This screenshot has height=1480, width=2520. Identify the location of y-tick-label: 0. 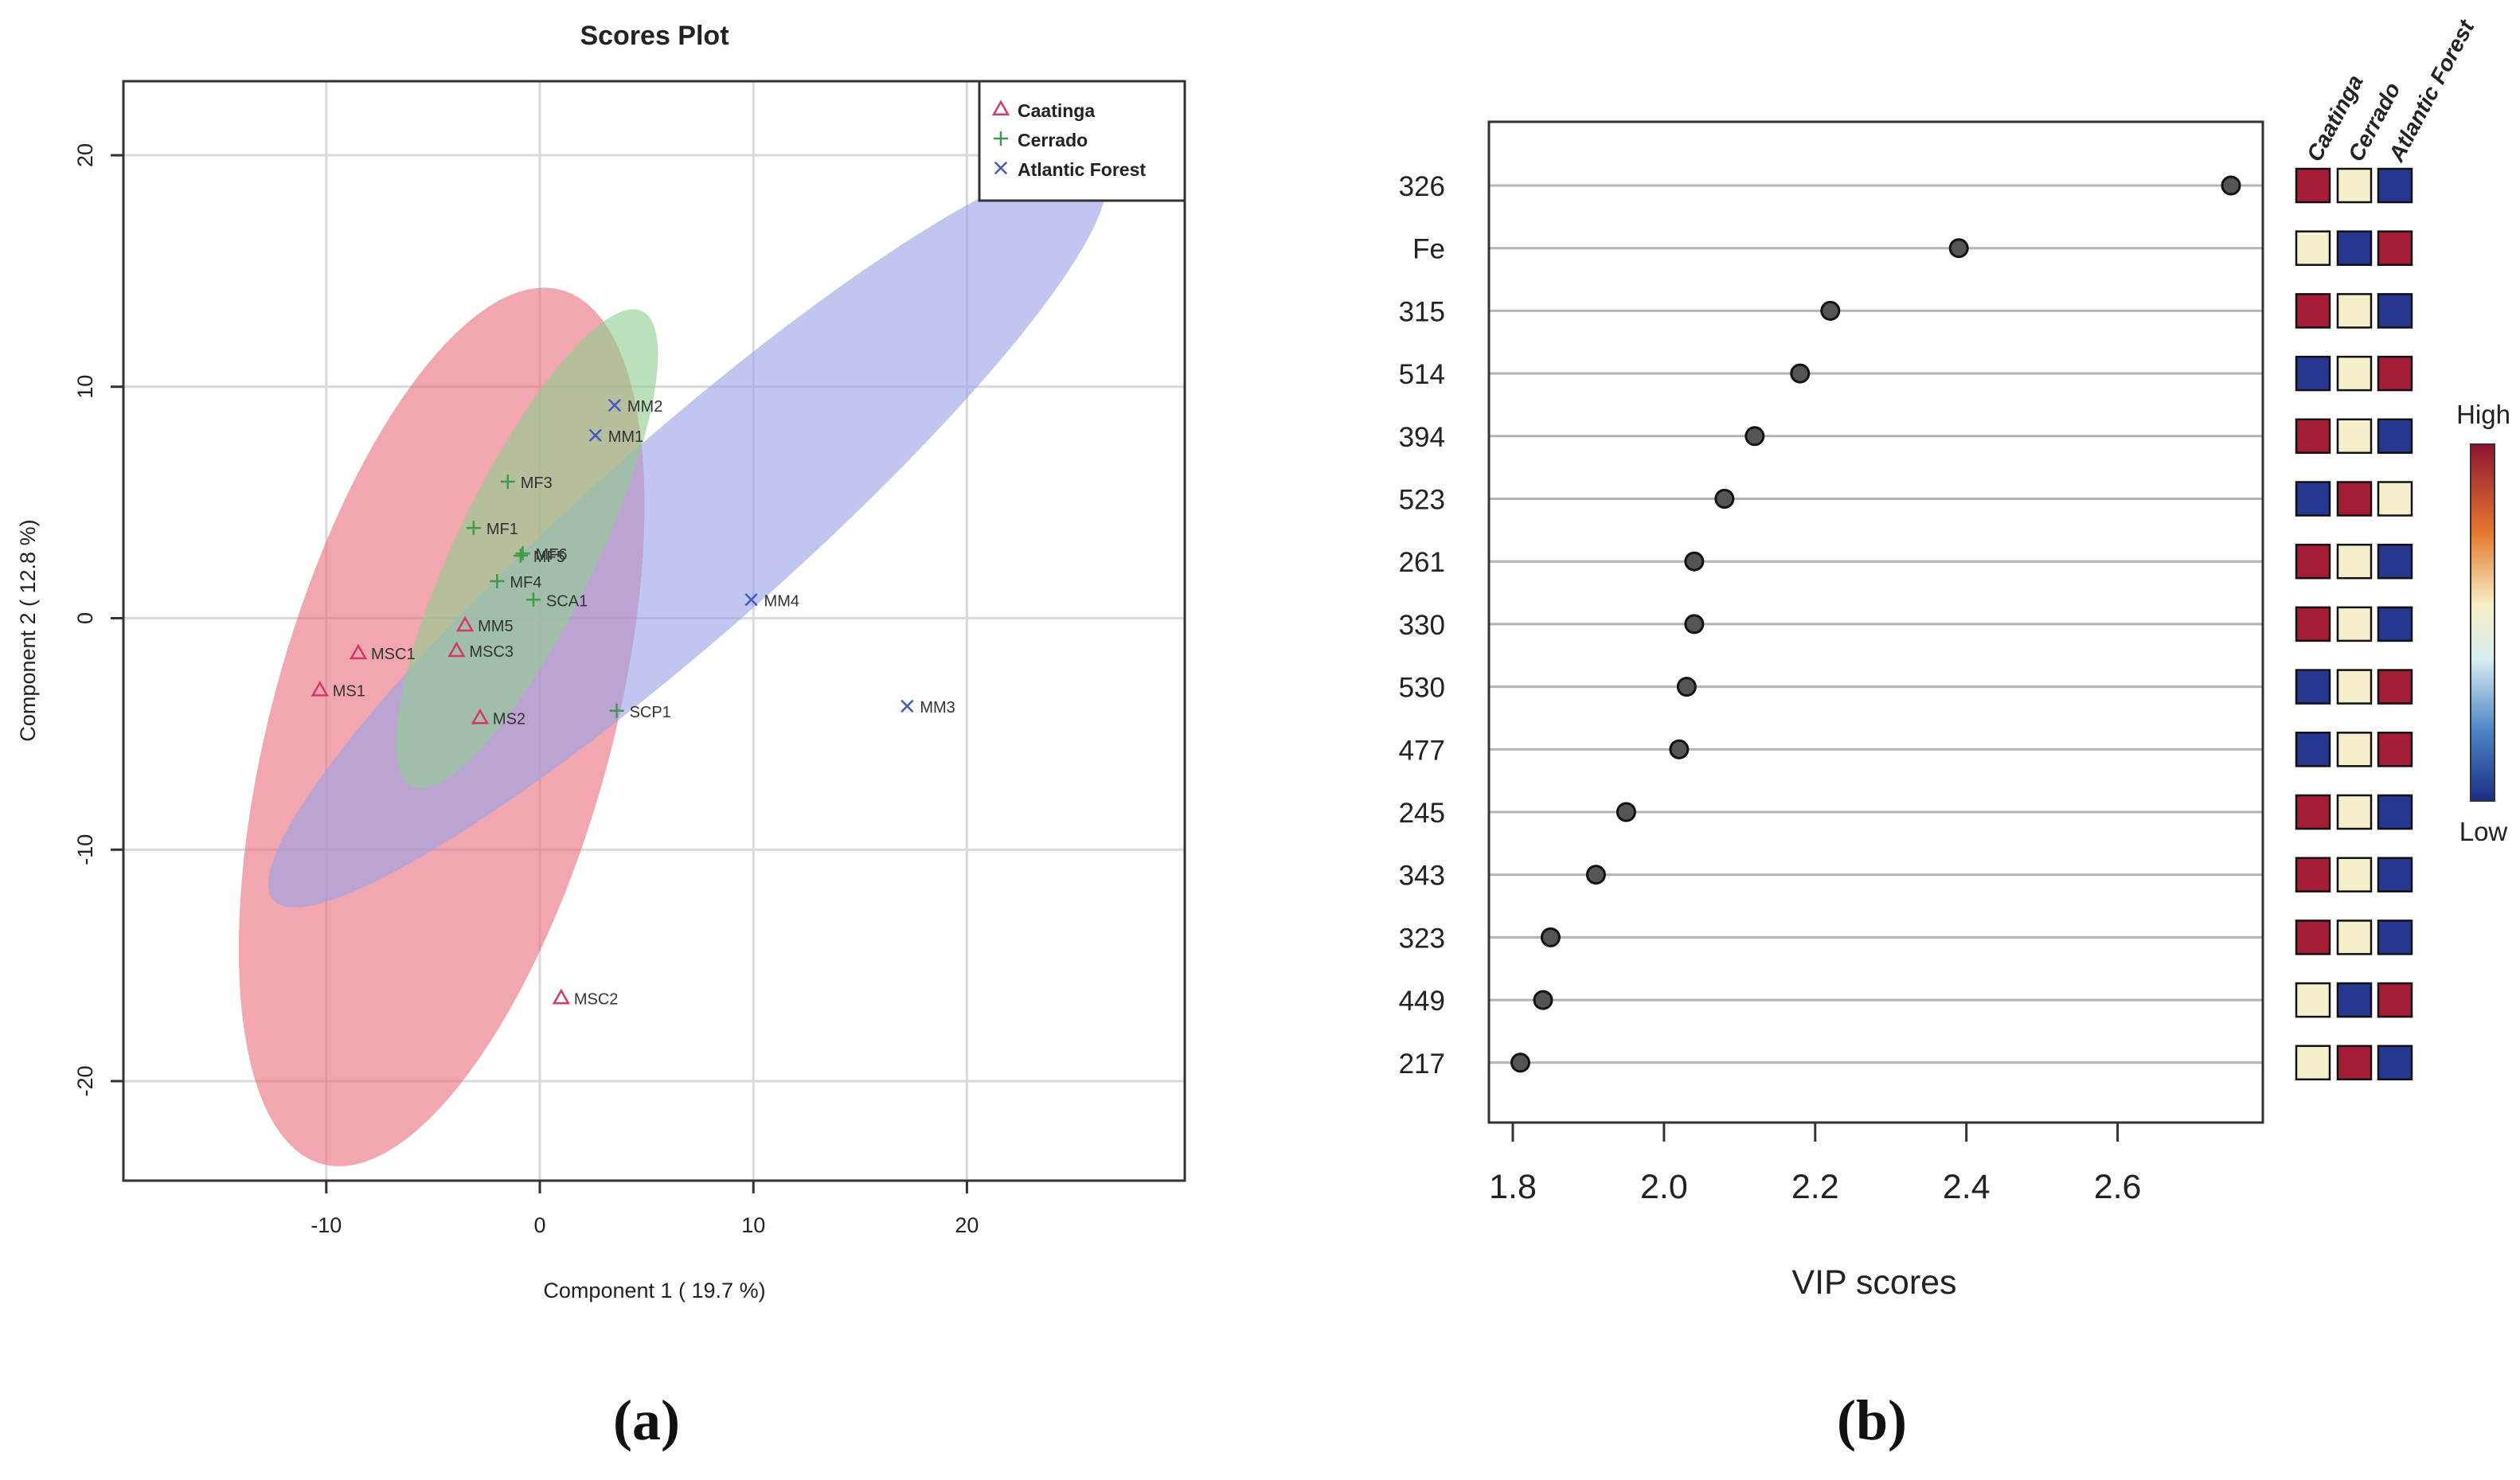
(85, 618).